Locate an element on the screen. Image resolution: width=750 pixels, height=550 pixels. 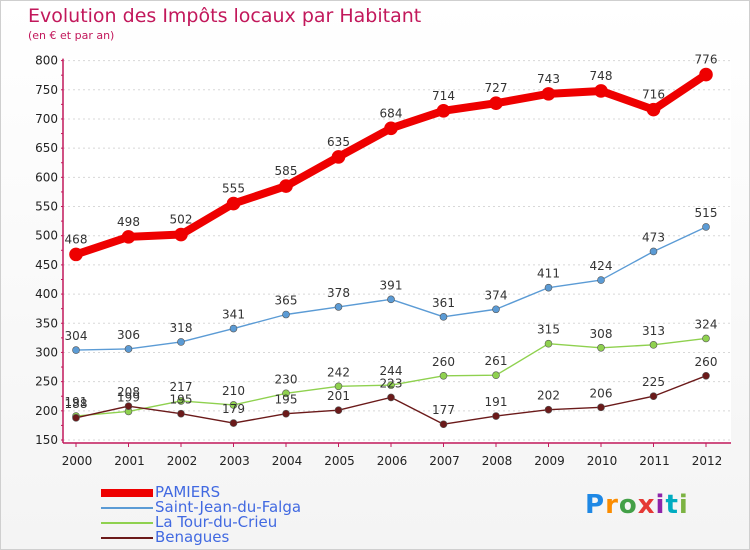
data-label-la-tour-du-crieu: 244 is located at coordinates (391, 371).